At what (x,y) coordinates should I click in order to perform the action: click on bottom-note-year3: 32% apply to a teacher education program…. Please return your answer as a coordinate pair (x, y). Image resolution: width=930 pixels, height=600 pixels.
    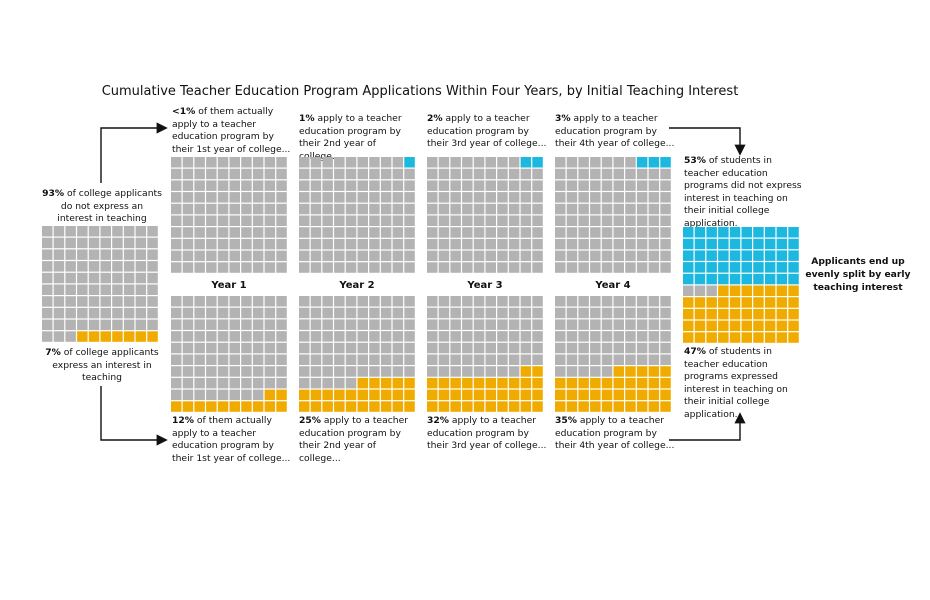
    Looking at the image, I should click on (487, 434).